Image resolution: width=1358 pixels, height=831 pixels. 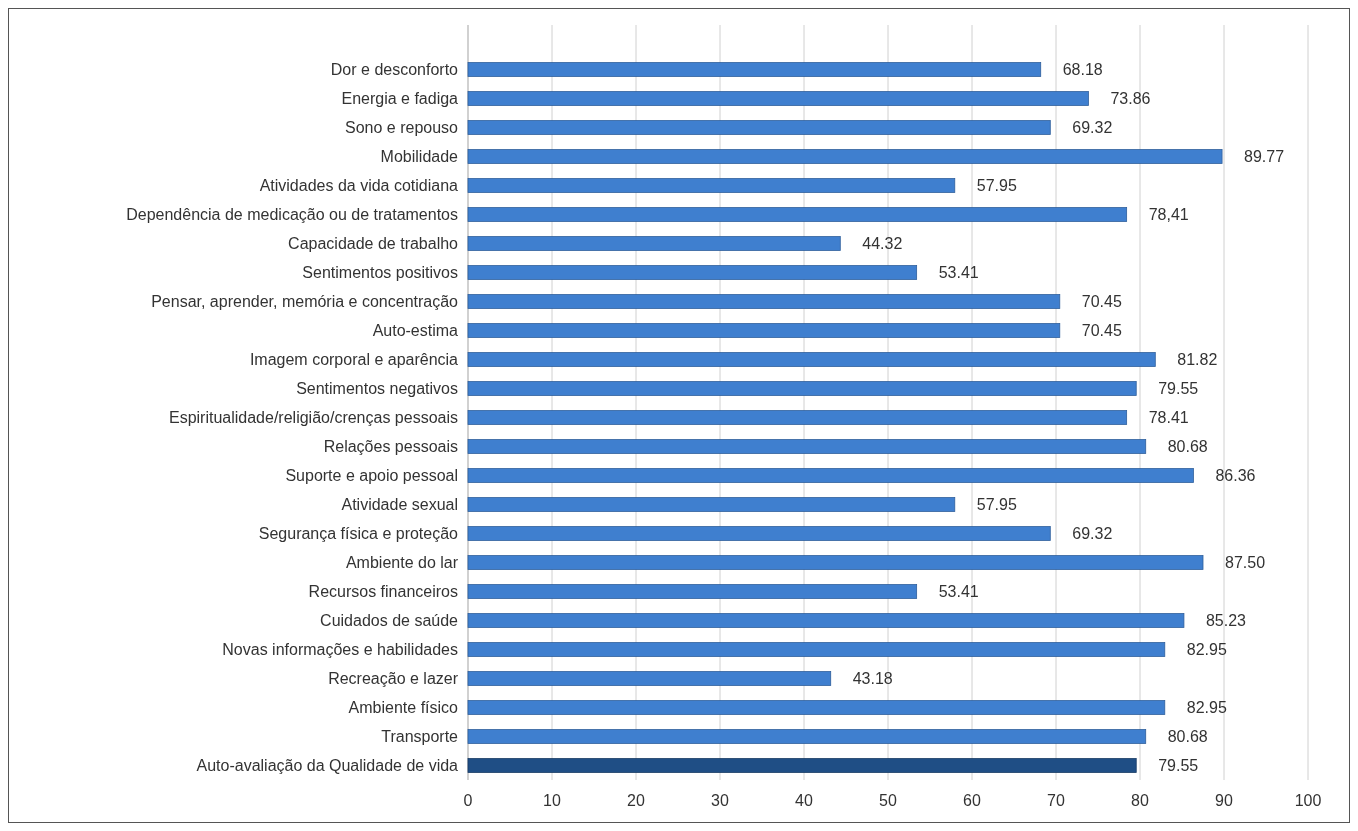 I want to click on y-tick-label: Atividades da vida cotidiana, so click(x=359, y=186).